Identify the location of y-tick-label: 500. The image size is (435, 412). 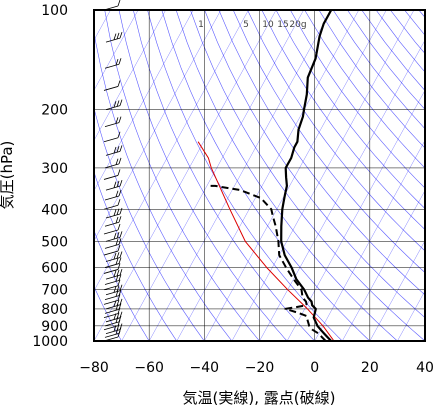
(54, 242).